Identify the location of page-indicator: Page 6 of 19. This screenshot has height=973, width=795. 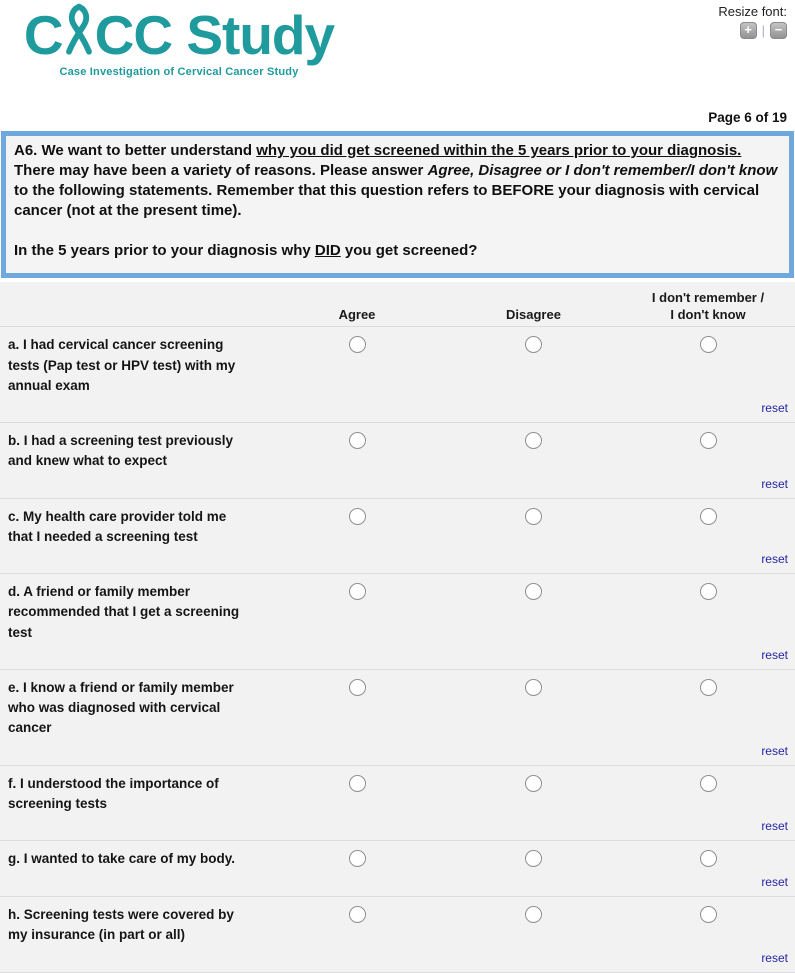
(747, 117).